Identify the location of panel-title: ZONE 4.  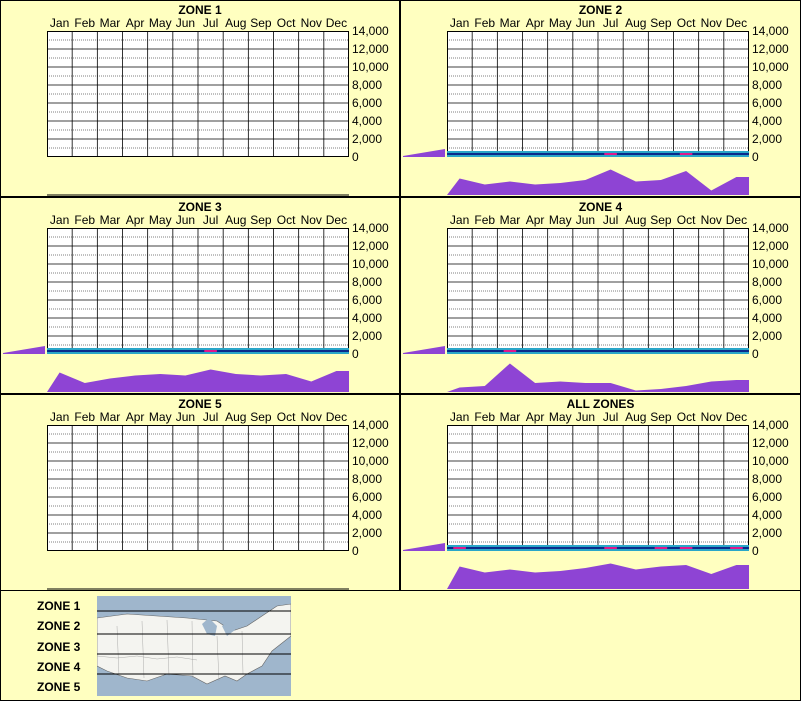
(600, 207).